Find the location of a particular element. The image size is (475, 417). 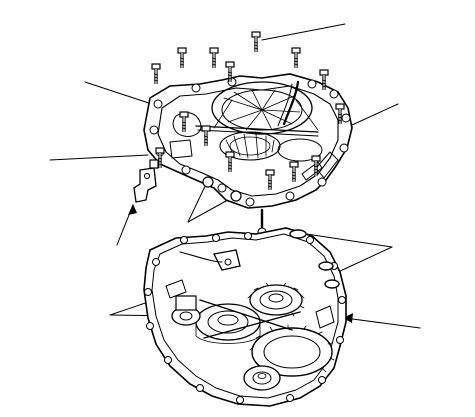

shift-rod is located at coordinates (257, 129).